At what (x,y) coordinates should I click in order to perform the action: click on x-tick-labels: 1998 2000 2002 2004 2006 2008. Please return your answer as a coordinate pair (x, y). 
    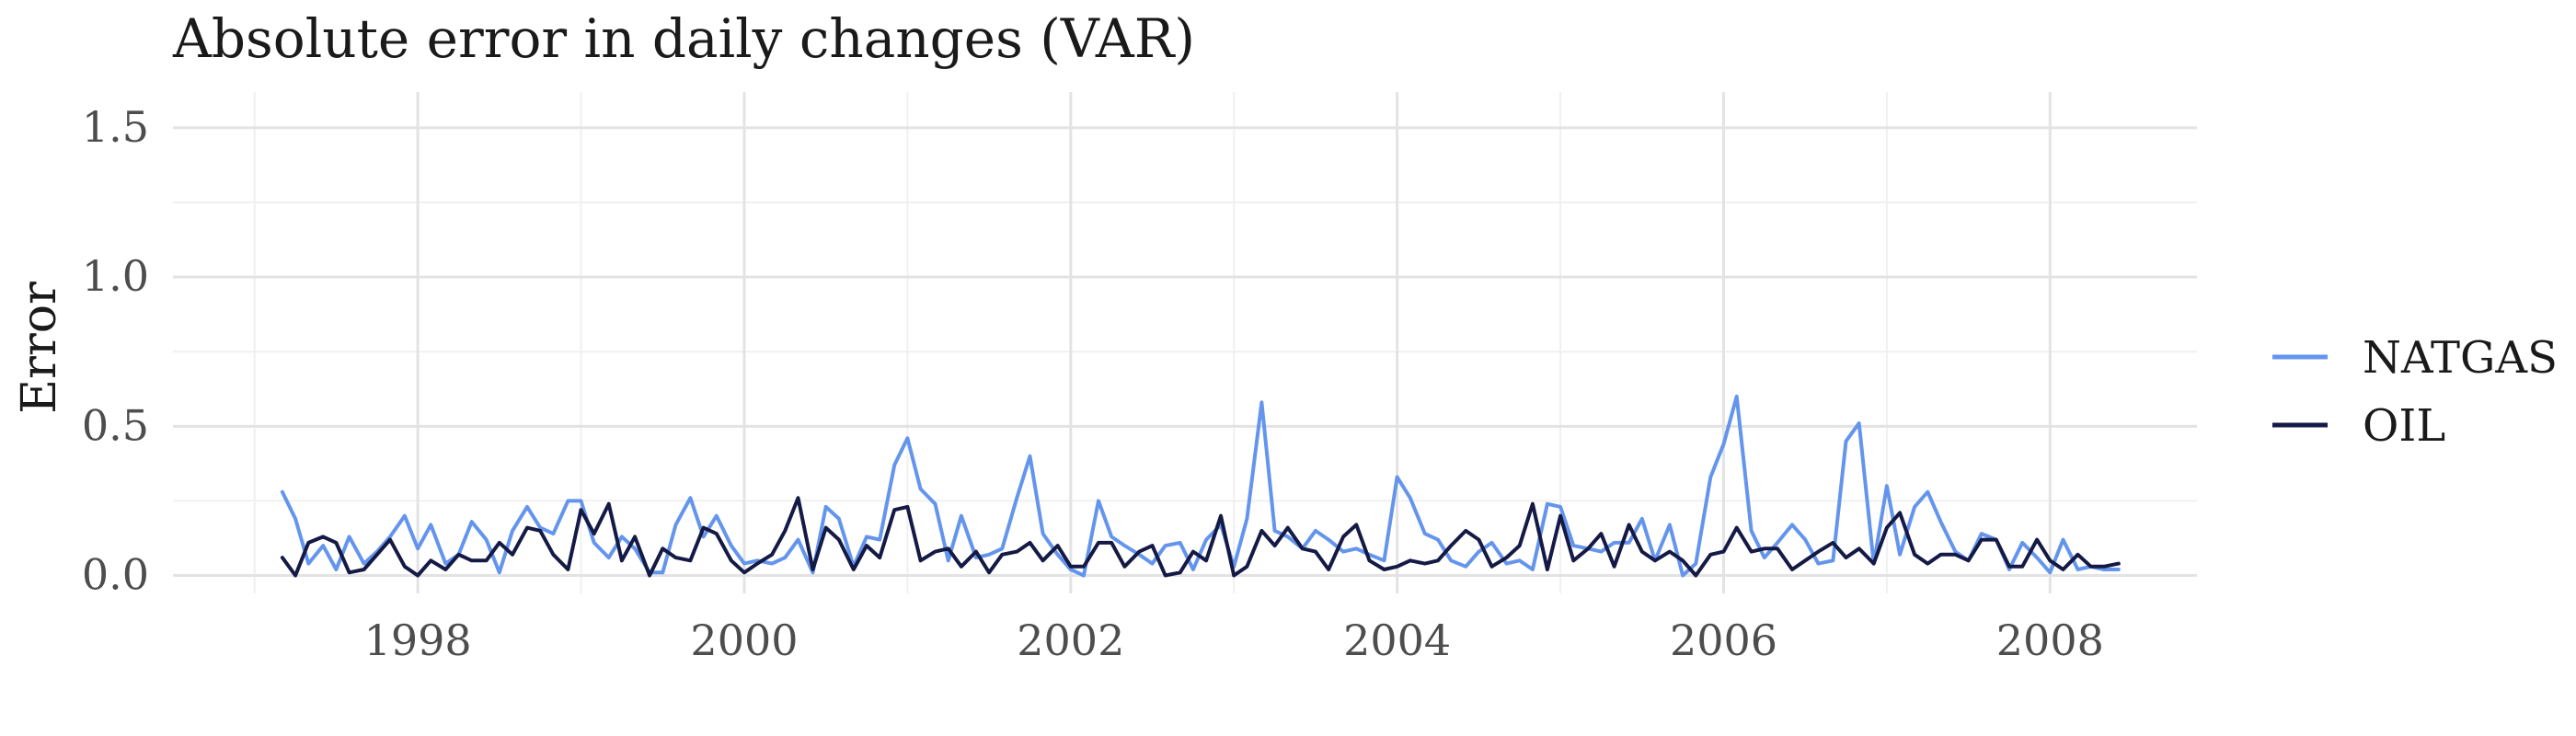
    Looking at the image, I should click on (1234, 640).